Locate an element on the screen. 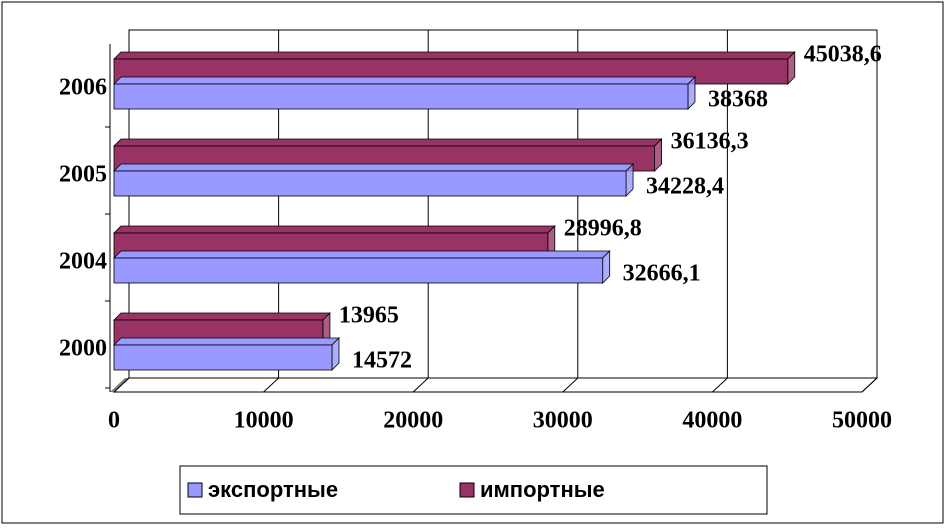  x-tick-label: 0 is located at coordinates (114, 421).